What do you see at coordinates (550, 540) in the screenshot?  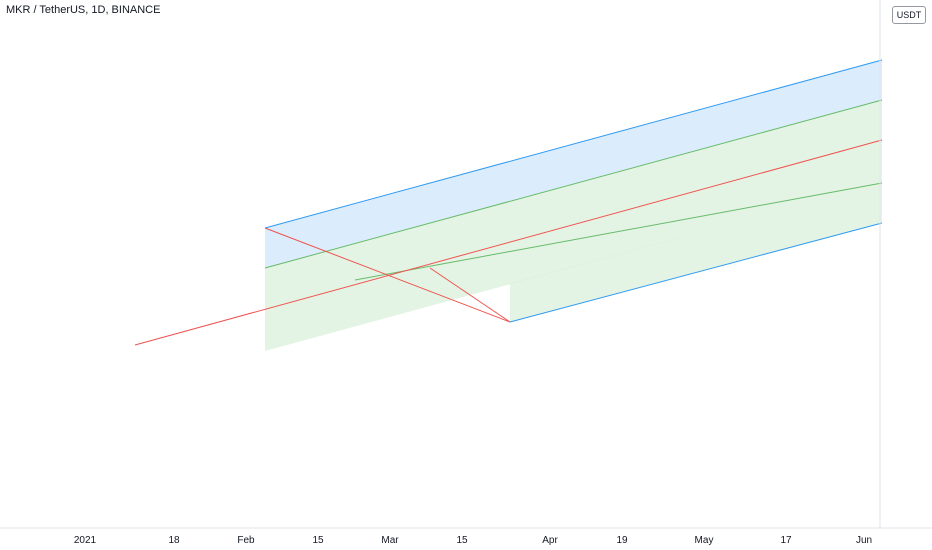 I see `time-tick-label: Apr` at bounding box center [550, 540].